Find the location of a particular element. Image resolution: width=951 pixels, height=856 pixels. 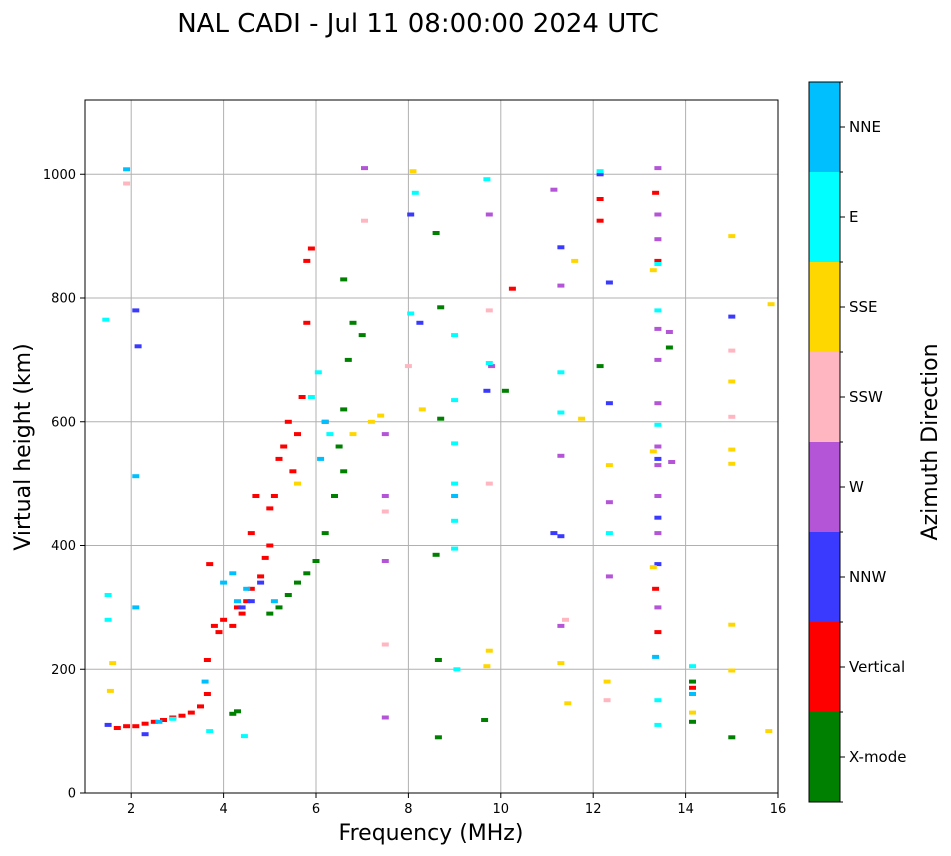

x-tick-label: 16 is located at coordinates (778, 809).